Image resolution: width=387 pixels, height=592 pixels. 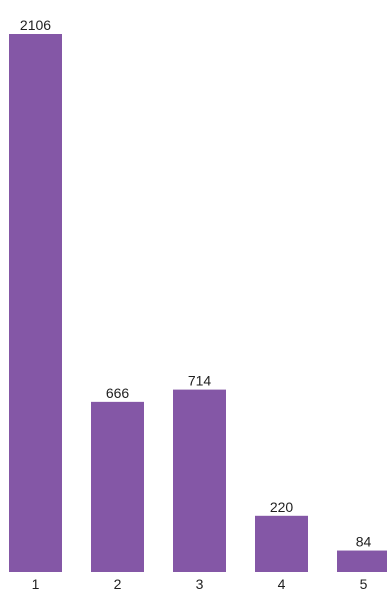 What do you see at coordinates (364, 542) in the screenshot?
I see `value-label-5: 84` at bounding box center [364, 542].